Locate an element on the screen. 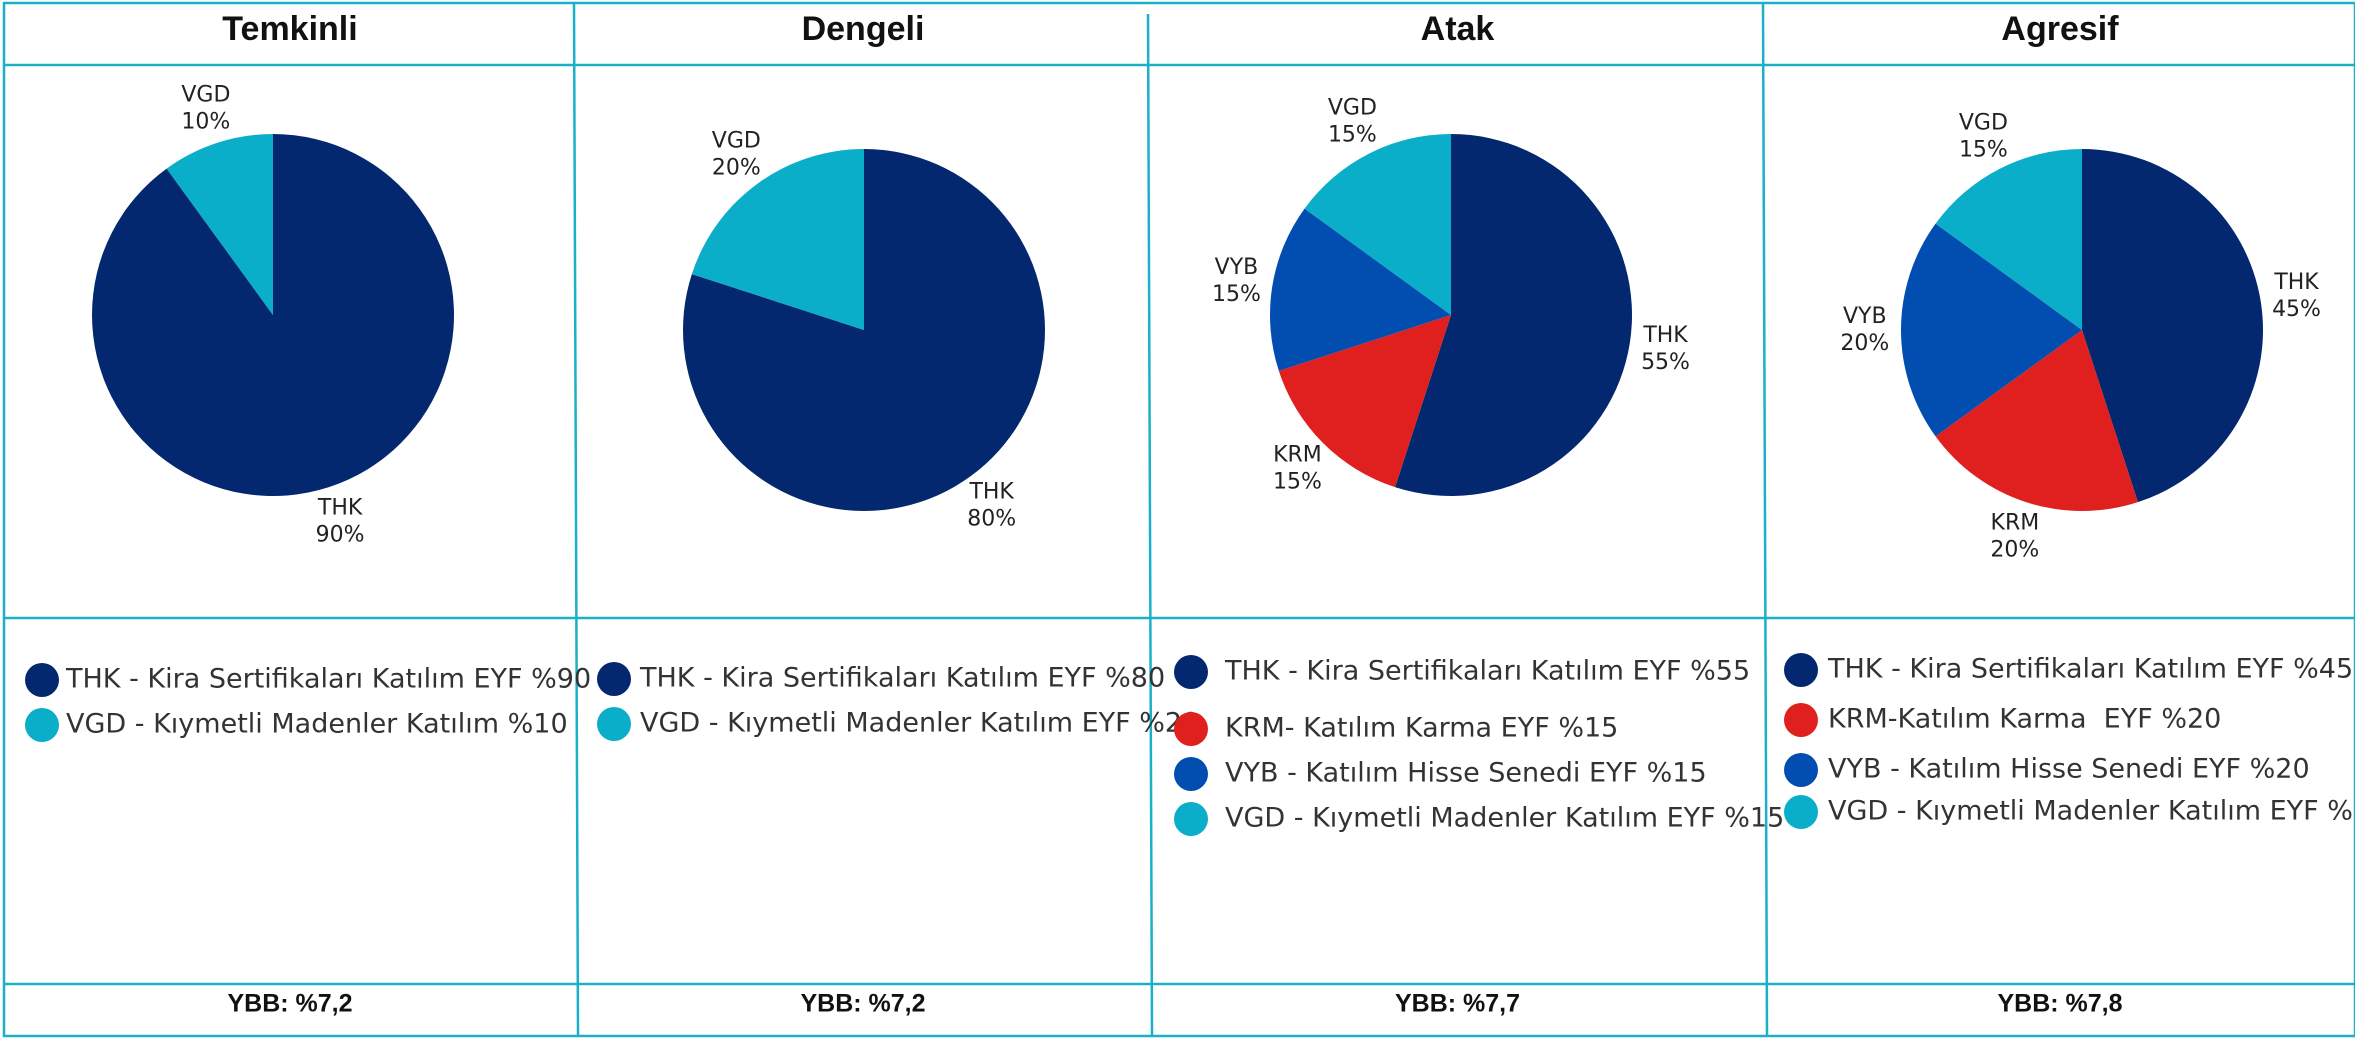  legend-entry: VYB - Katılım Hisse Senedi EYF %15 is located at coordinates (1466, 773).